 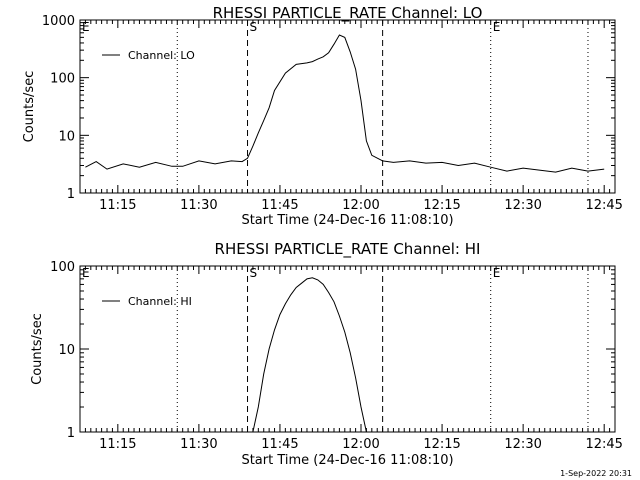 I want to click on series-line, so click(x=309, y=355).